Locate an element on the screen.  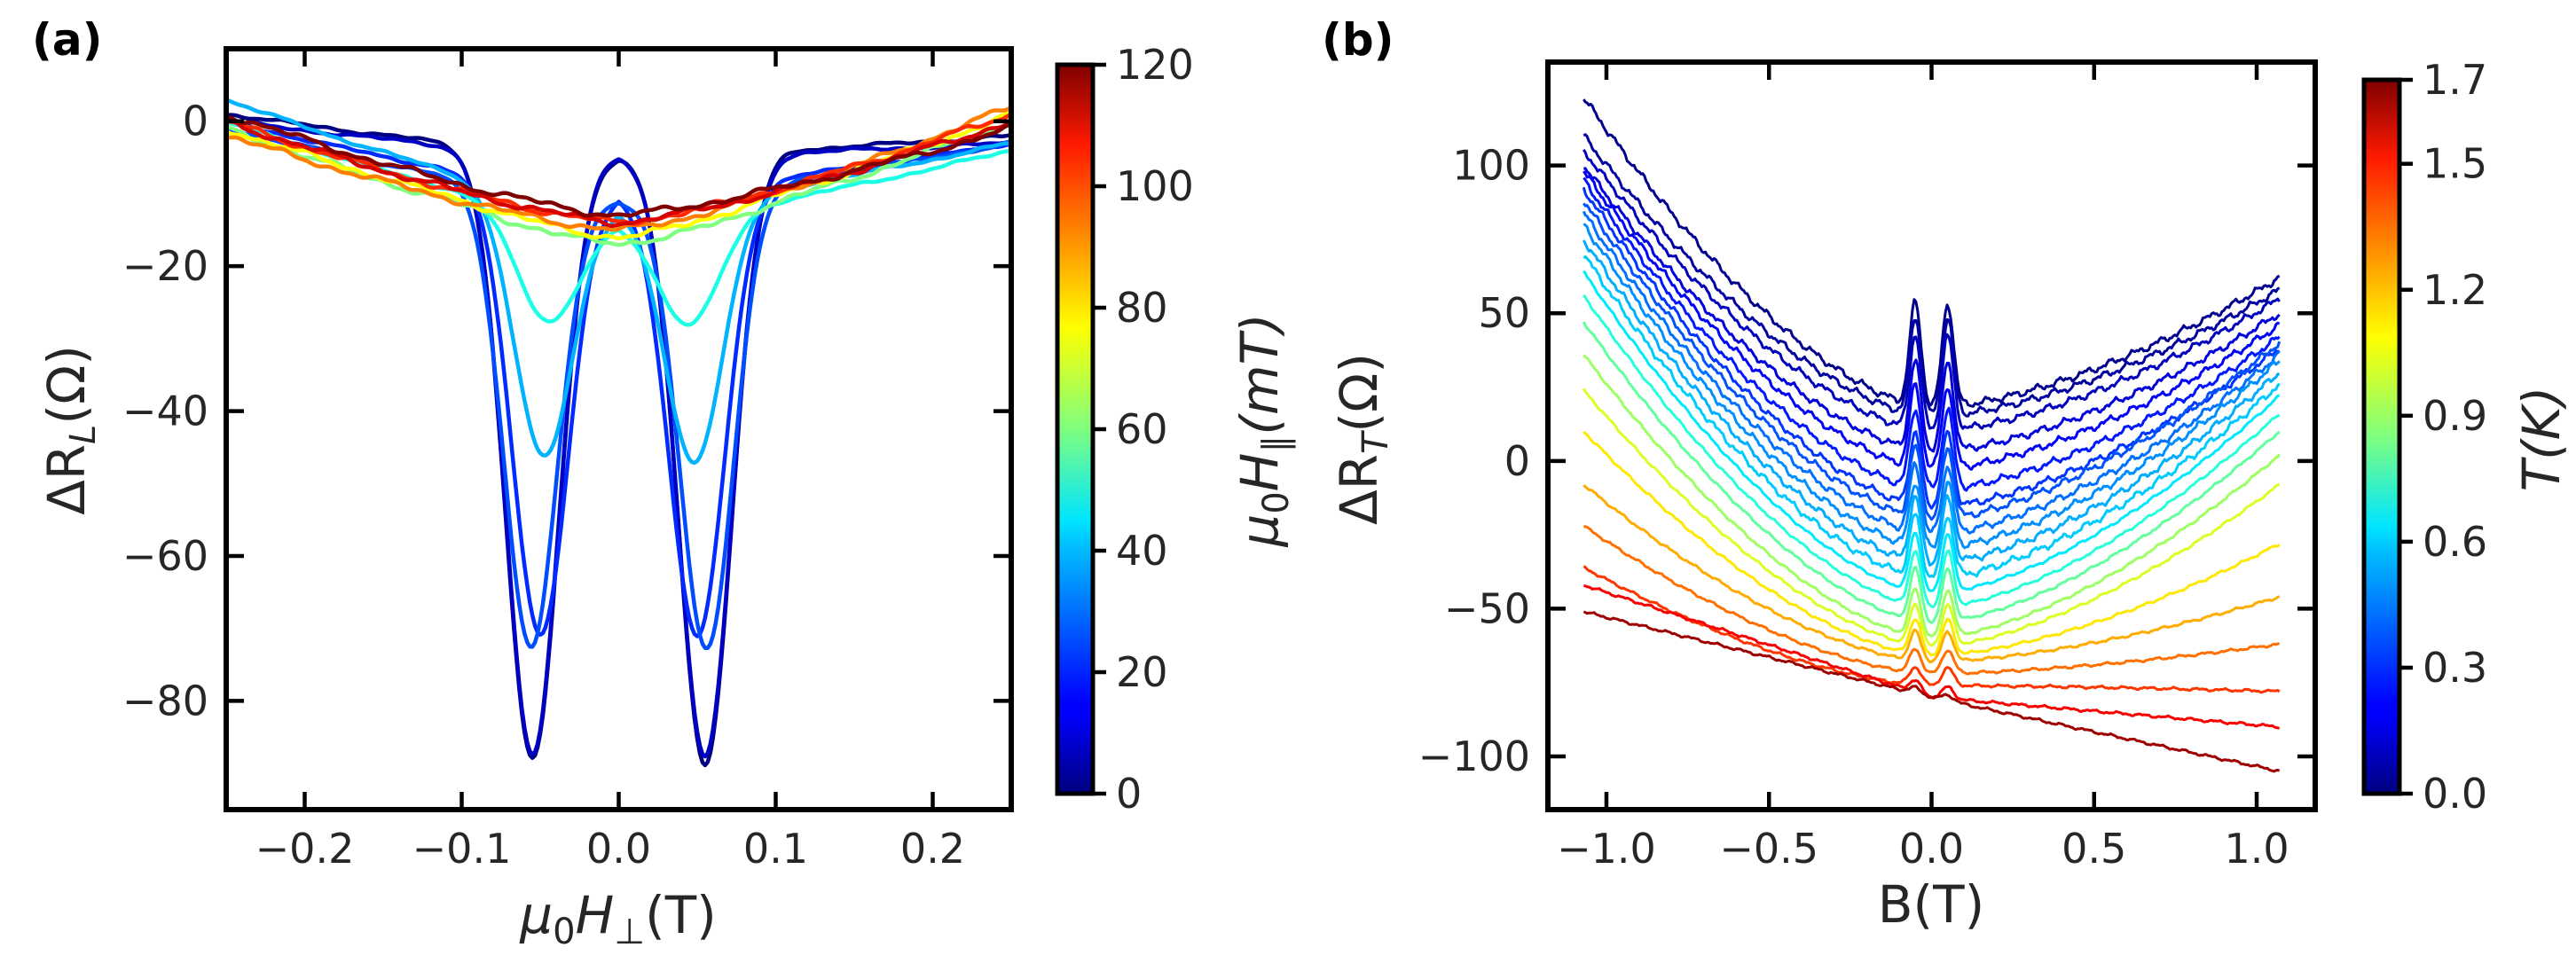
panel-b-colorbar-ticks: 0.0 0.3 0.6 0.9 1.2 1.5 1.7 is located at coordinates (2443, 437).